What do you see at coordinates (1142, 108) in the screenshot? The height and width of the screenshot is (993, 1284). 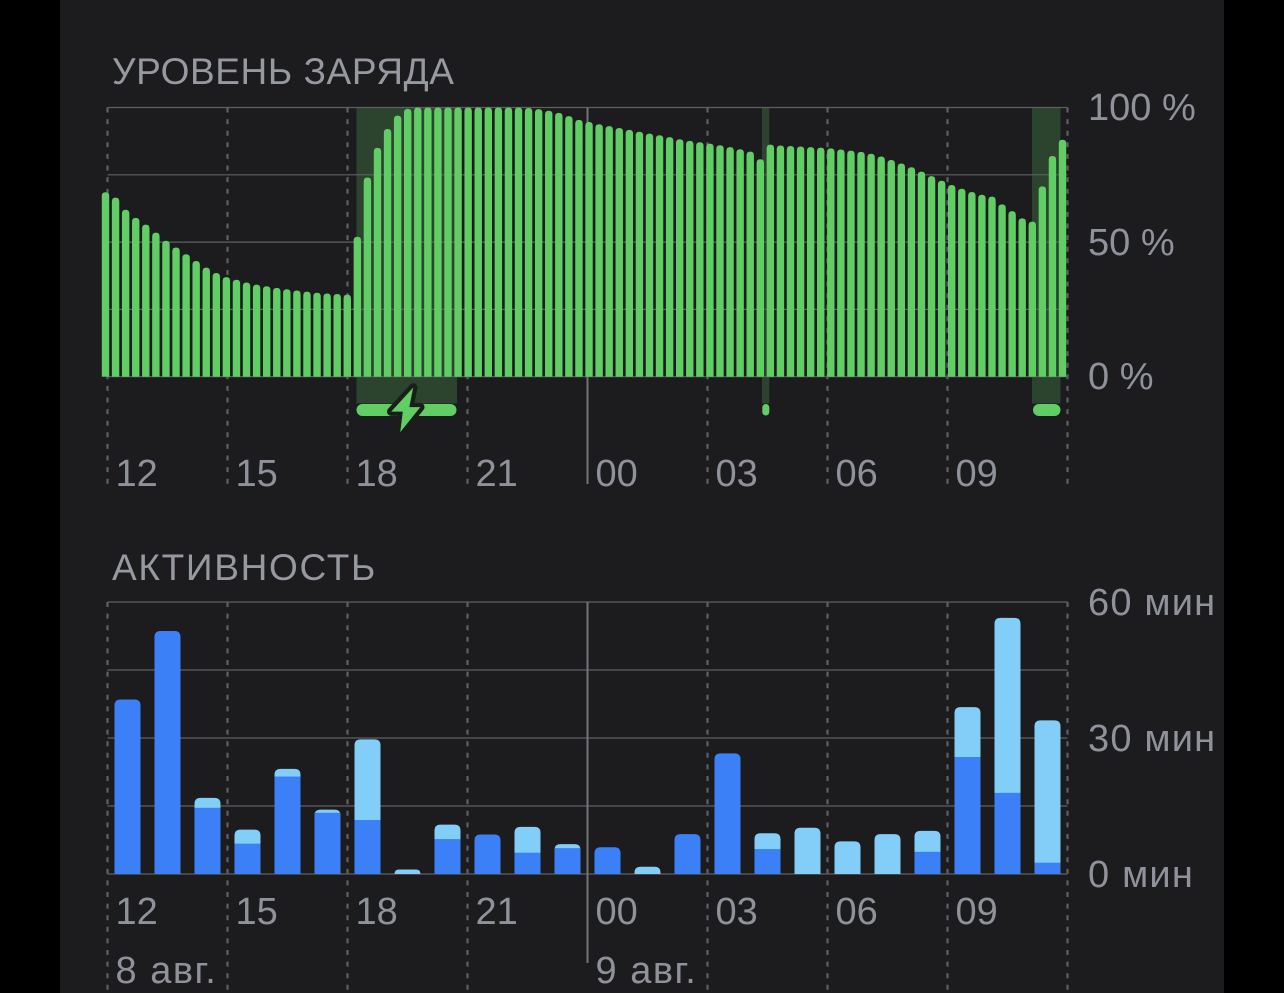 I see `svg-text: 100 %` at bounding box center [1142, 108].